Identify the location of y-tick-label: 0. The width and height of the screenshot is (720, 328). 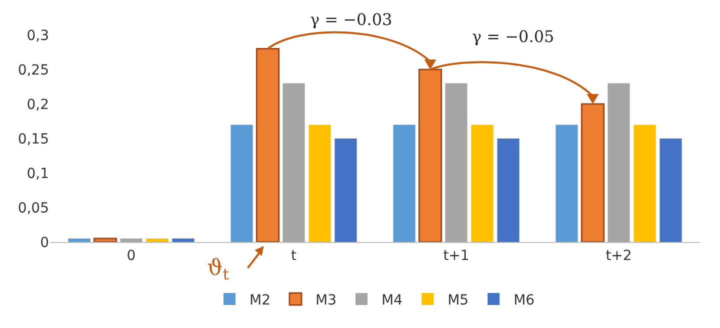
(44, 242).